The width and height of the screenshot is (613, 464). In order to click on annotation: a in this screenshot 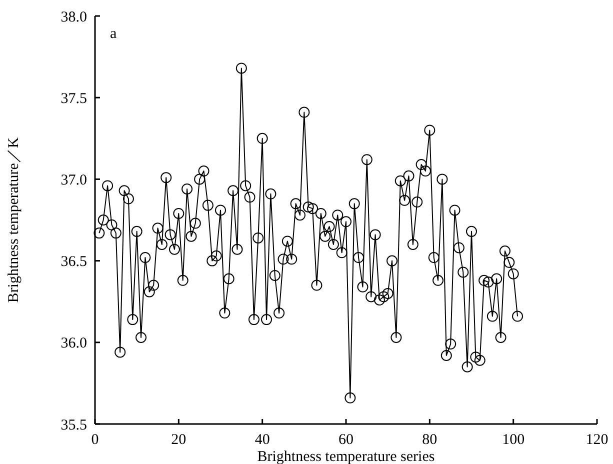, I will do `click(113, 34)`.